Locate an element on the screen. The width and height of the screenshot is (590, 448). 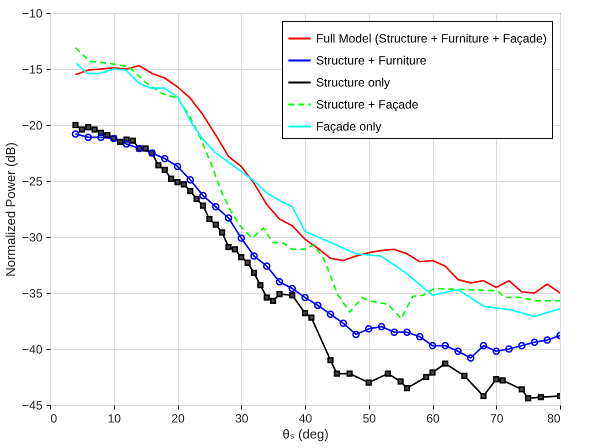
x-tick-label: 0 is located at coordinates (54, 419).